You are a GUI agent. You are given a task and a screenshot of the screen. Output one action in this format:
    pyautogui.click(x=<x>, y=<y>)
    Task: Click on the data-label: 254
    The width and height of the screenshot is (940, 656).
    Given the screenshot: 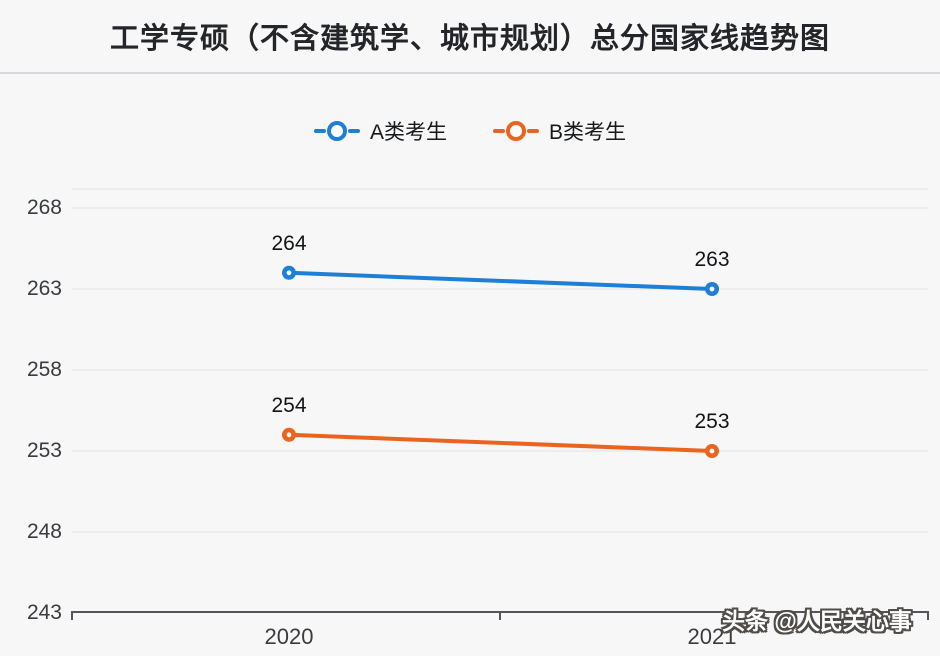 What is the action you would take?
    pyautogui.click(x=289, y=405)
    